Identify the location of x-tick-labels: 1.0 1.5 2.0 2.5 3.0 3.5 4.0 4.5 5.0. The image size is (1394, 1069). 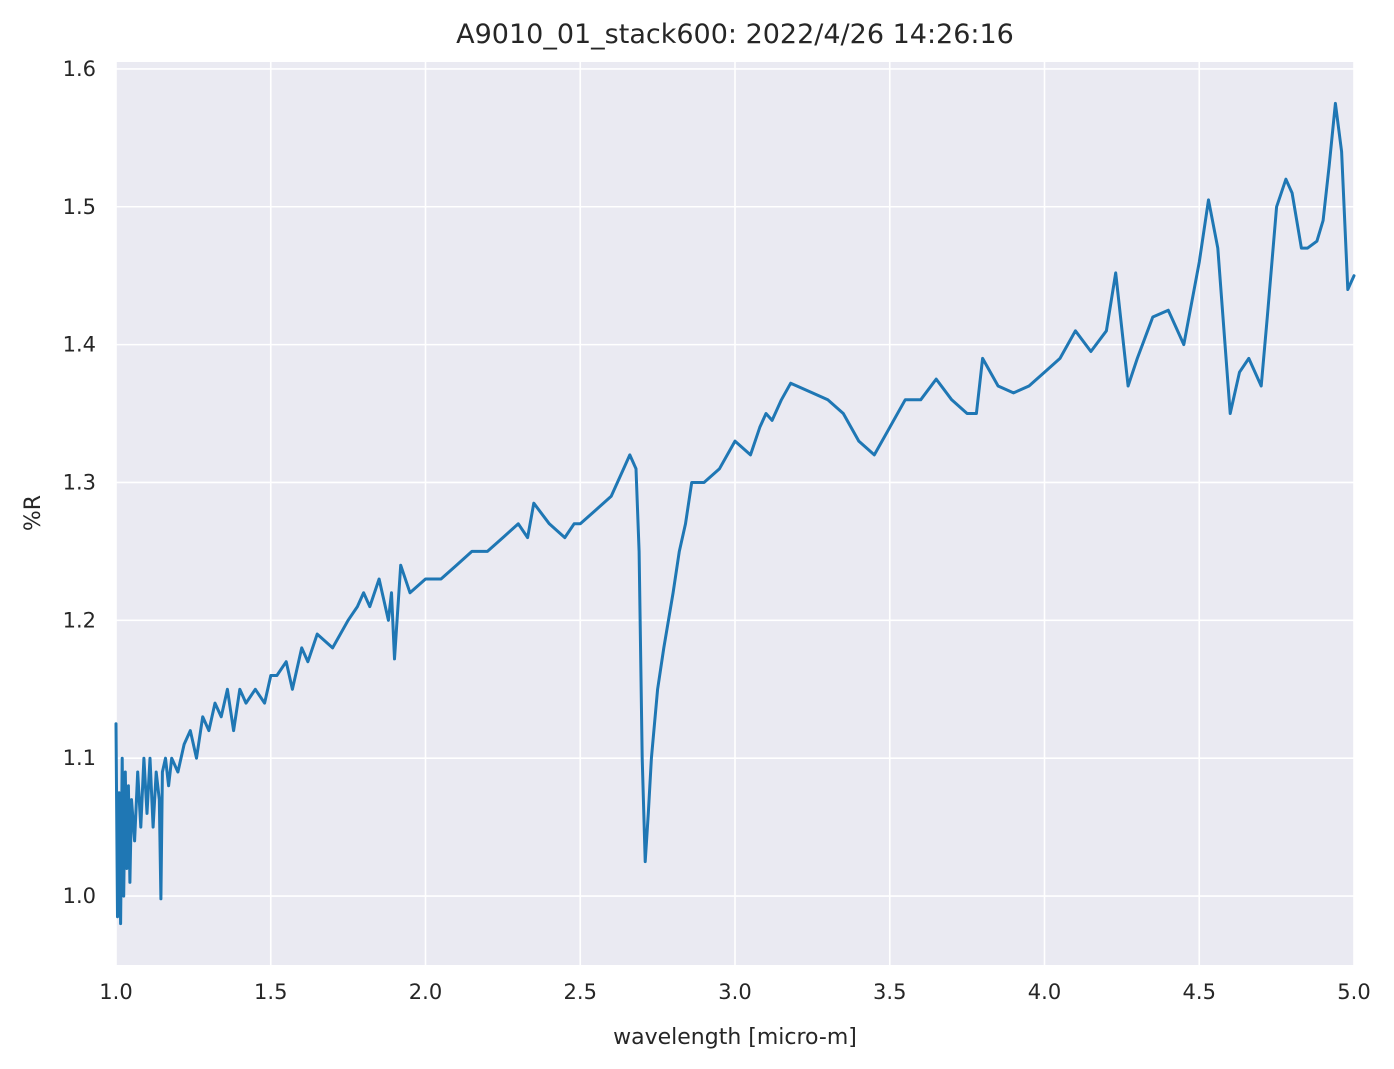
(734, 992).